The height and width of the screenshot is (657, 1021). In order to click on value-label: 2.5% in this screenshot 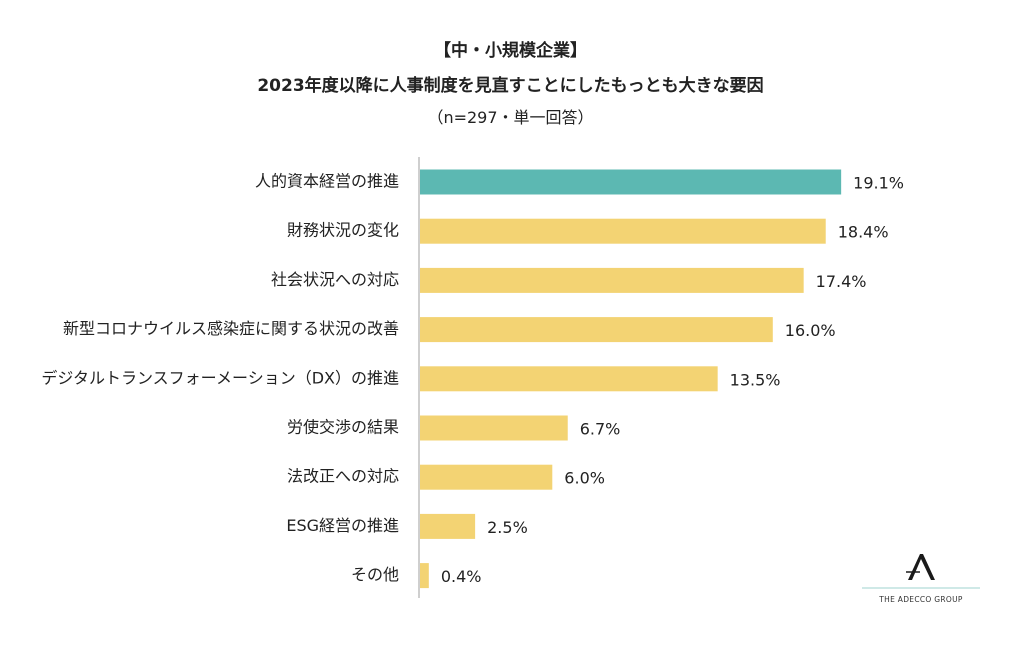, I will do `click(507, 527)`.